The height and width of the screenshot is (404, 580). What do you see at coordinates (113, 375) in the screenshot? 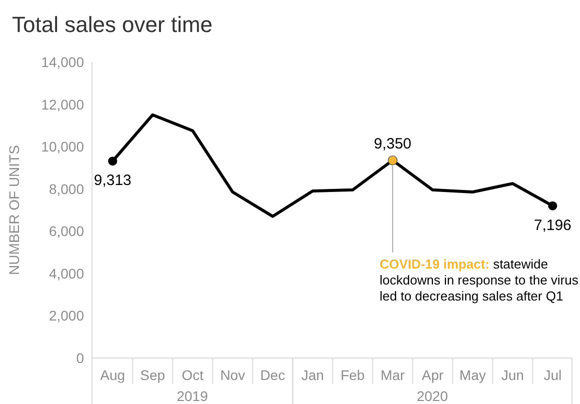
I see `x-tick-label: Aug` at bounding box center [113, 375].